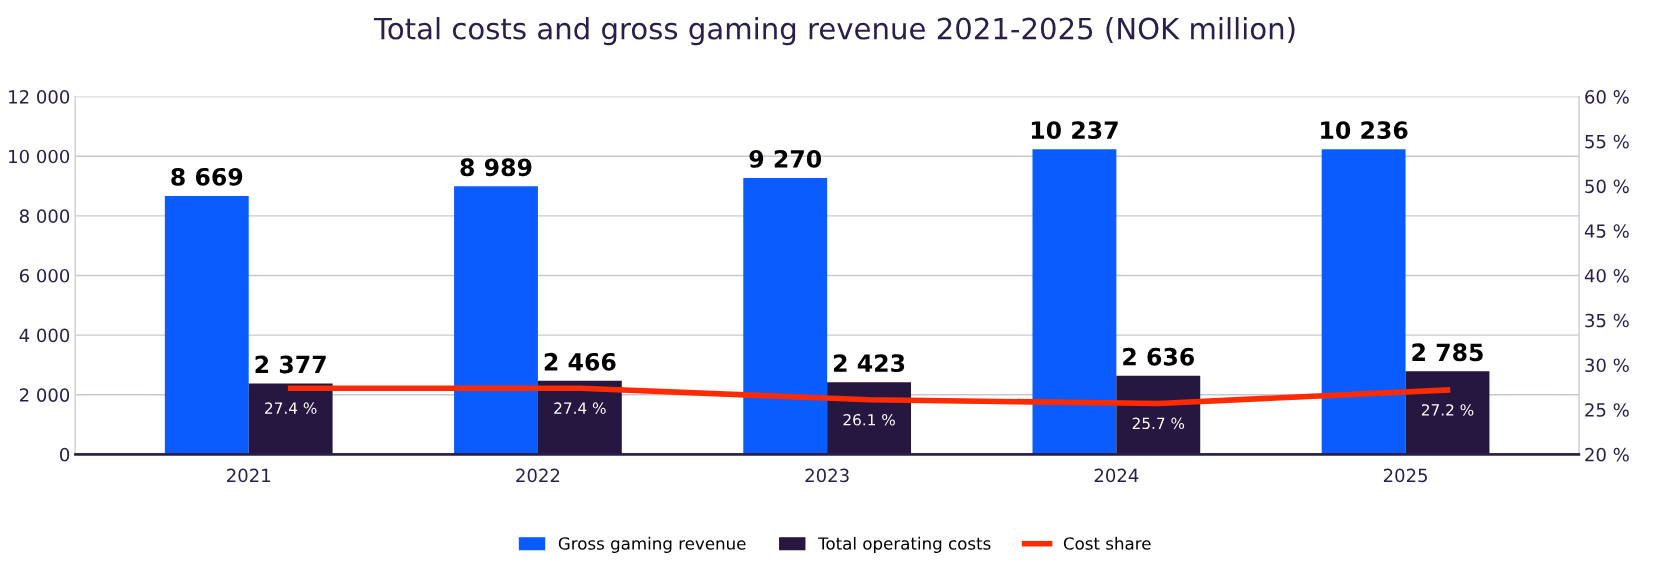 The height and width of the screenshot is (568, 1671). Describe the element at coordinates (290, 364) in the screenshot. I see `data-label: 2 377` at that location.